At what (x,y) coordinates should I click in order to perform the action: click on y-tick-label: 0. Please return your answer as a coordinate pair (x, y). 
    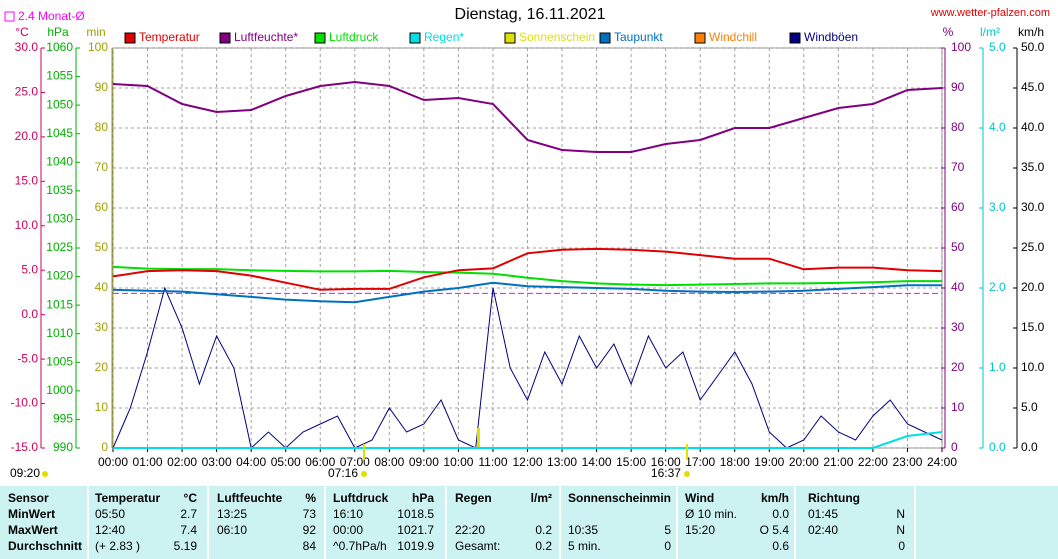
    Looking at the image, I should click on (104, 447).